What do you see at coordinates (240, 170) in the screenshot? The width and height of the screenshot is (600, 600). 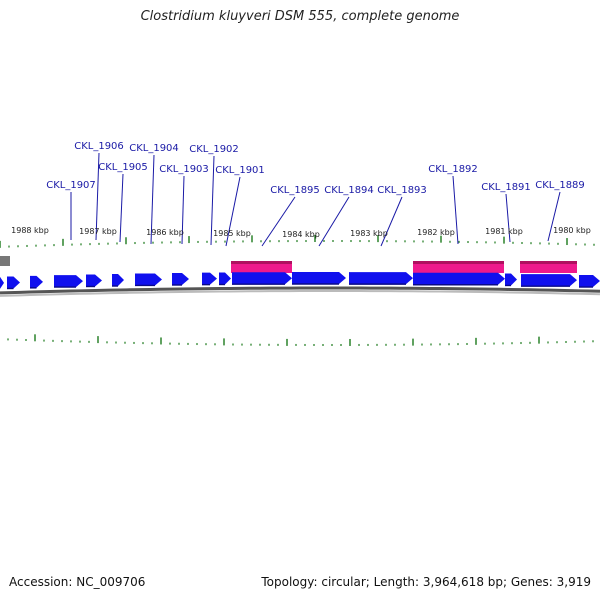 I see `gene-label: CKL_1901` at bounding box center [240, 170].